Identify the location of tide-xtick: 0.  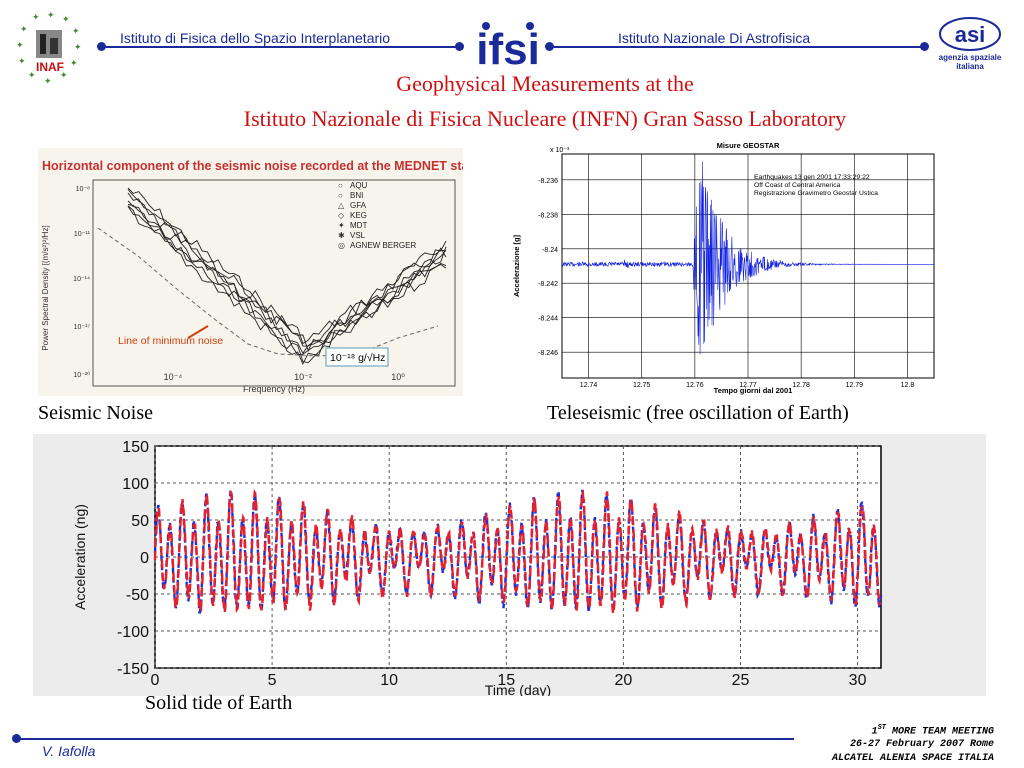
(155, 680).